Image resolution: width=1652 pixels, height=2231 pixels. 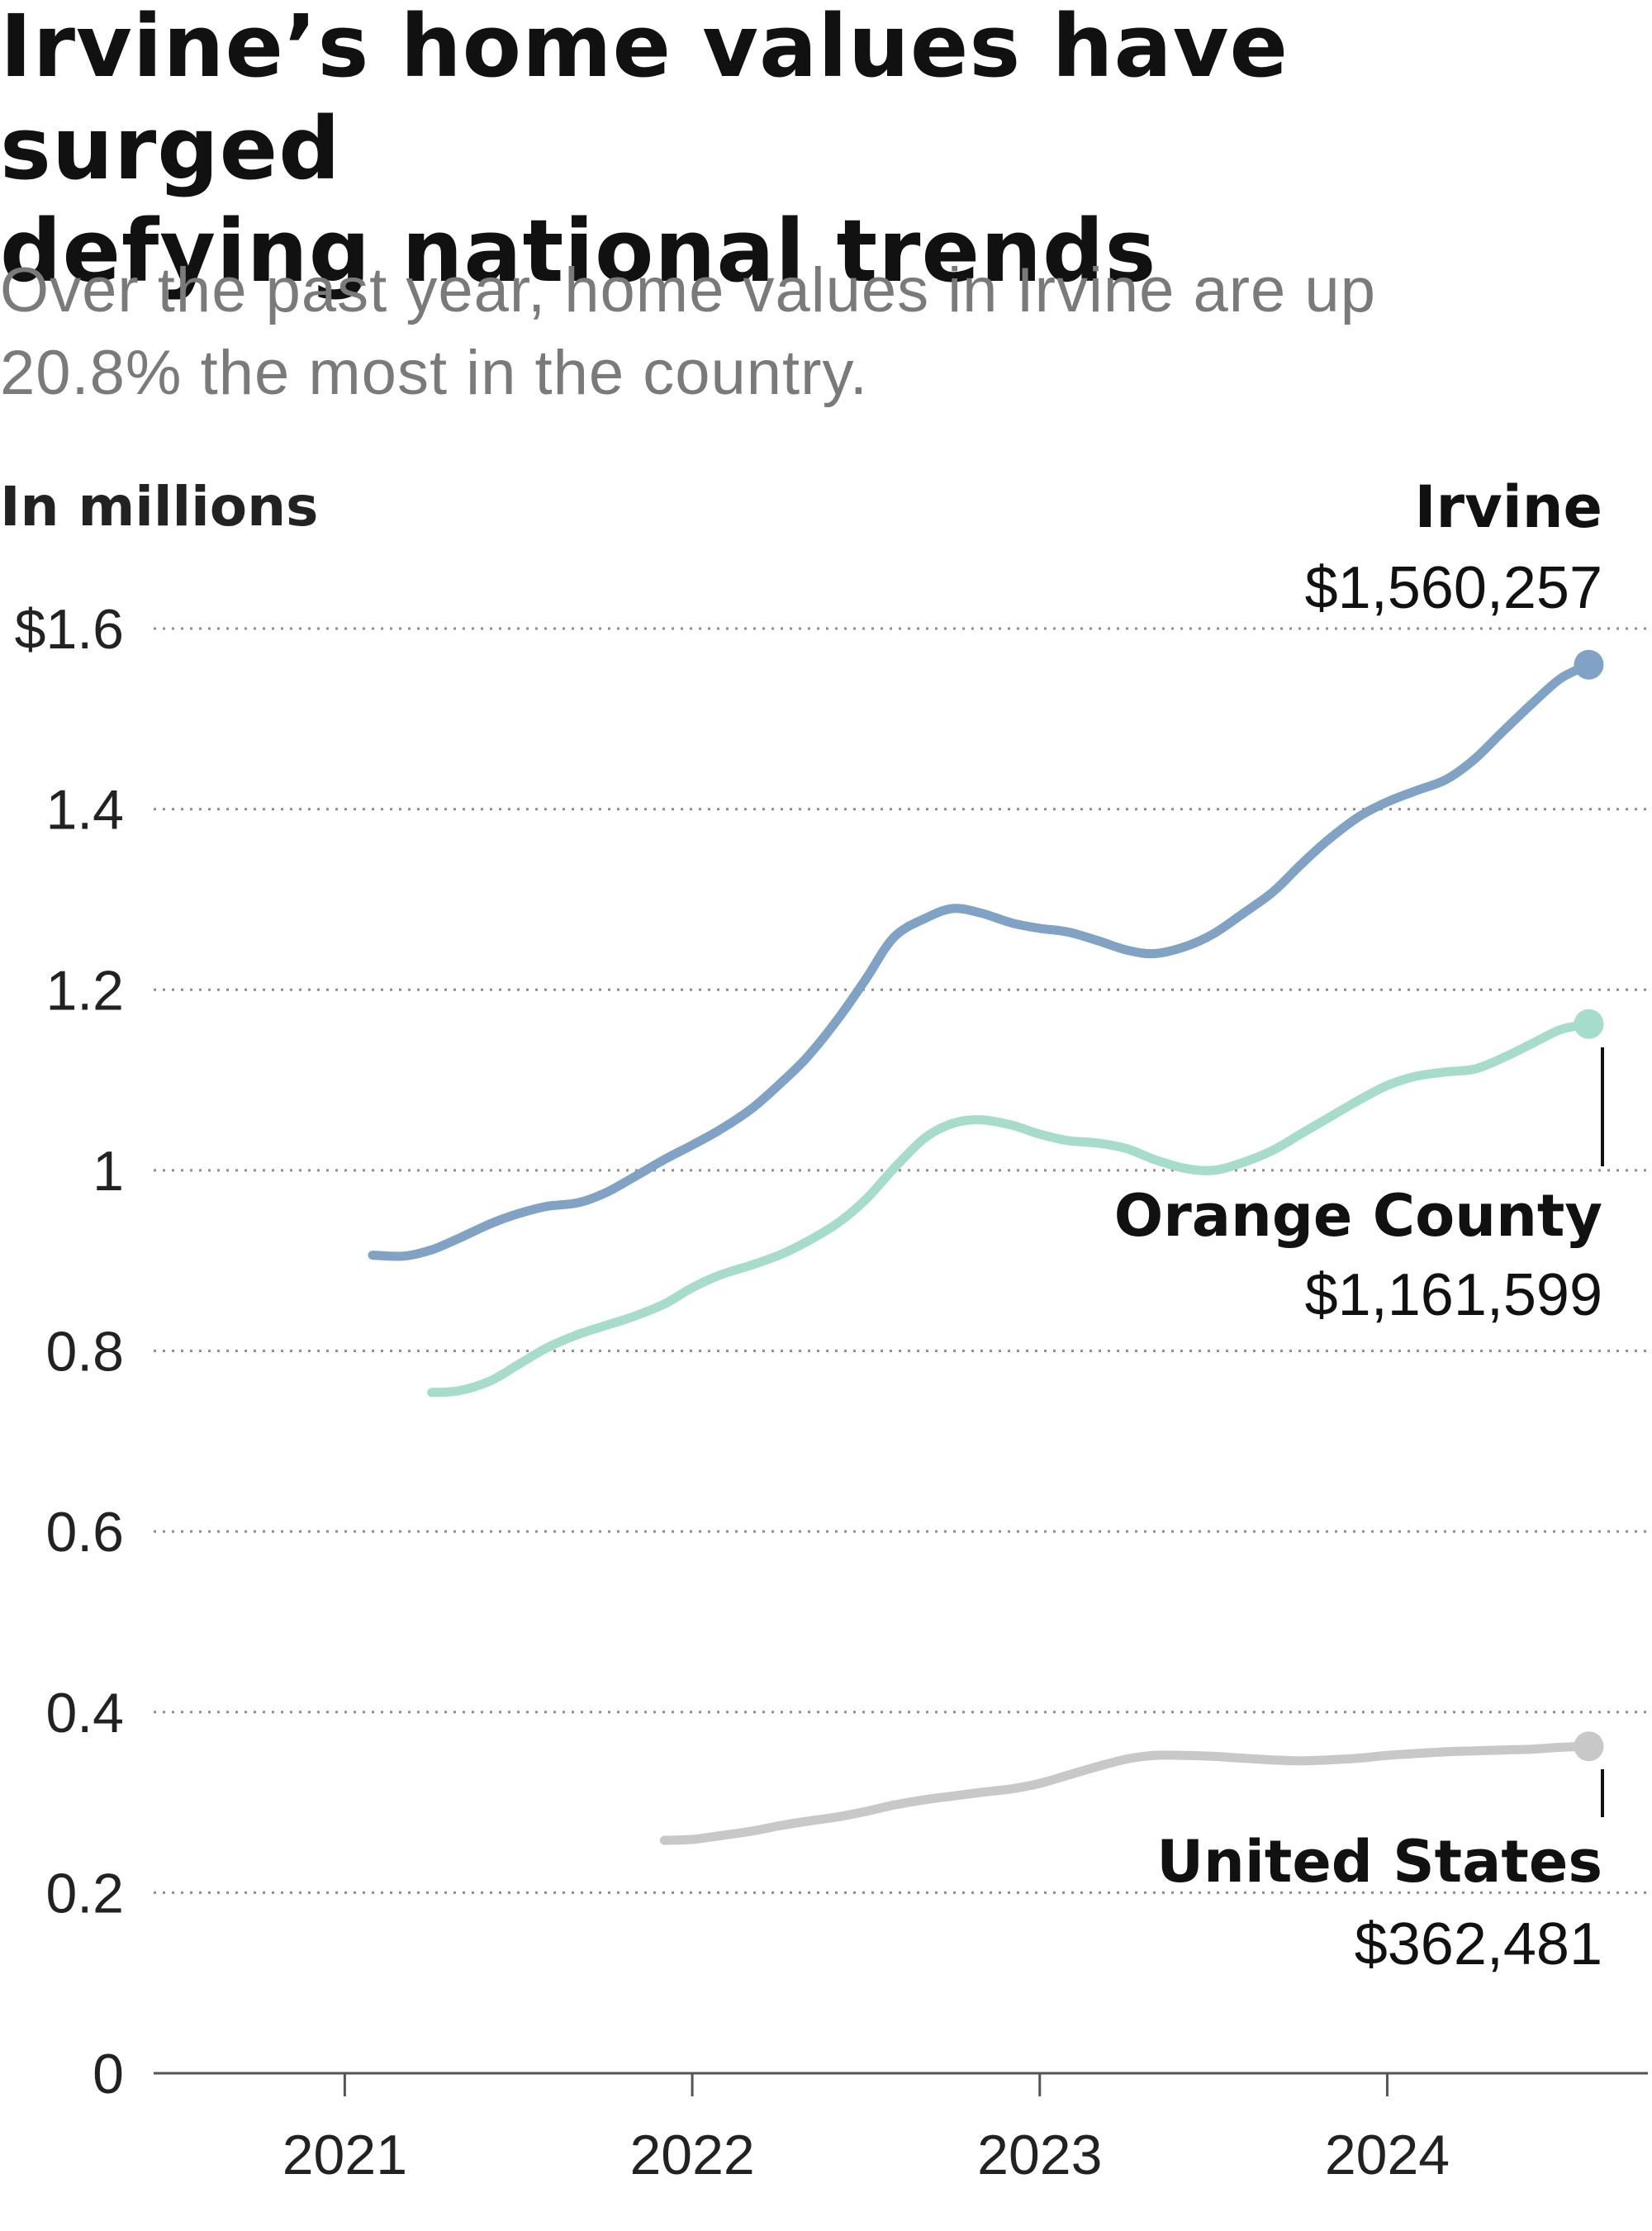 I want to click on series-name-united-states: United States, so click(x=1379, y=1862).